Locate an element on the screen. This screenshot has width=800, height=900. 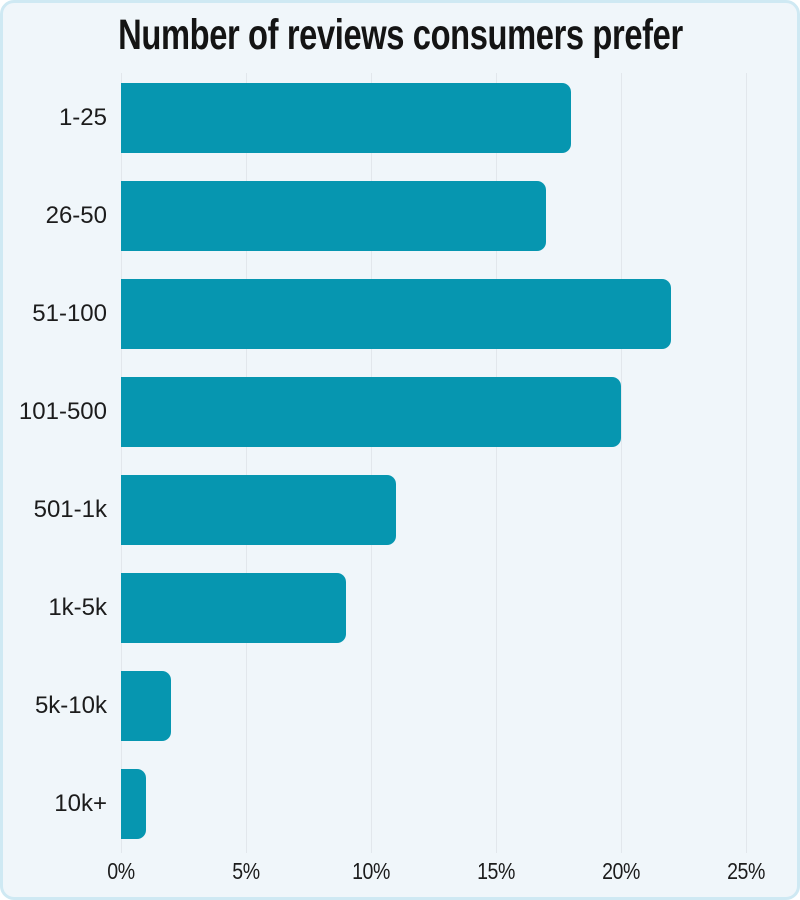
category-label: 1-25 is located at coordinates (82, 117).